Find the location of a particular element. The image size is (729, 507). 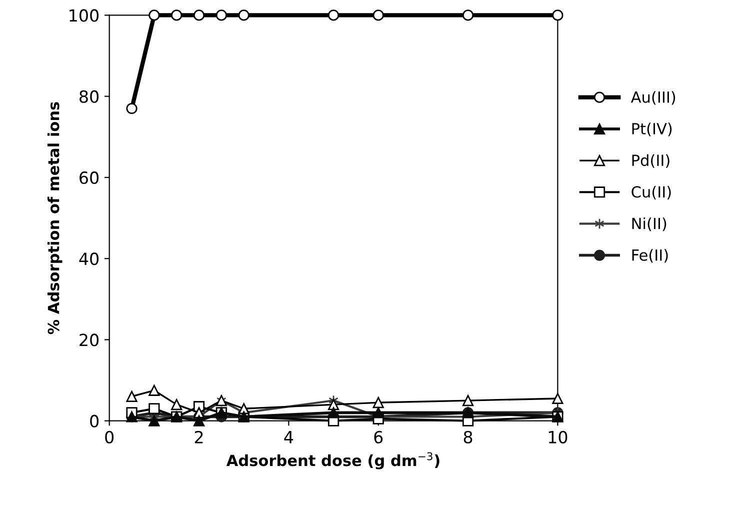

y-tick-label: 0 is located at coordinates (94, 421).